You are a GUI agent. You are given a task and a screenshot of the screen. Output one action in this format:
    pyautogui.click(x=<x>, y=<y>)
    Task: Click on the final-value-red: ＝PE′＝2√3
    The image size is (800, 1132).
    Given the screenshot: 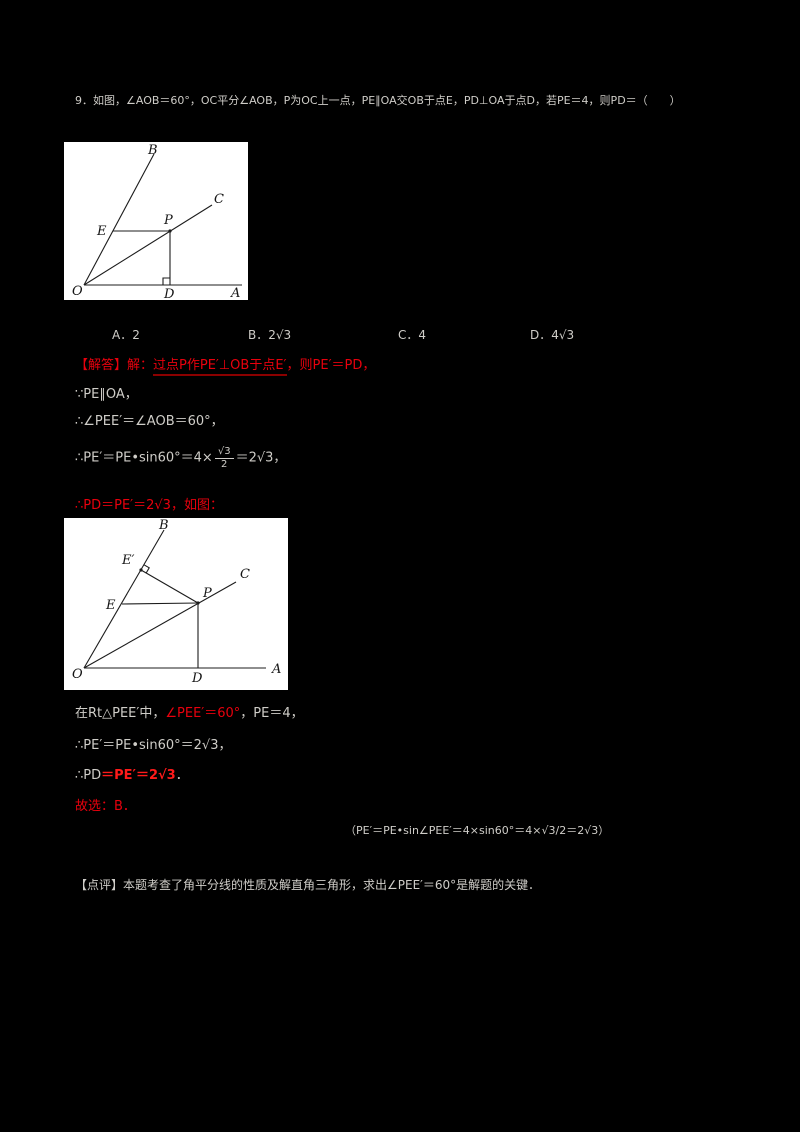 What is the action you would take?
    pyautogui.click(x=138, y=775)
    